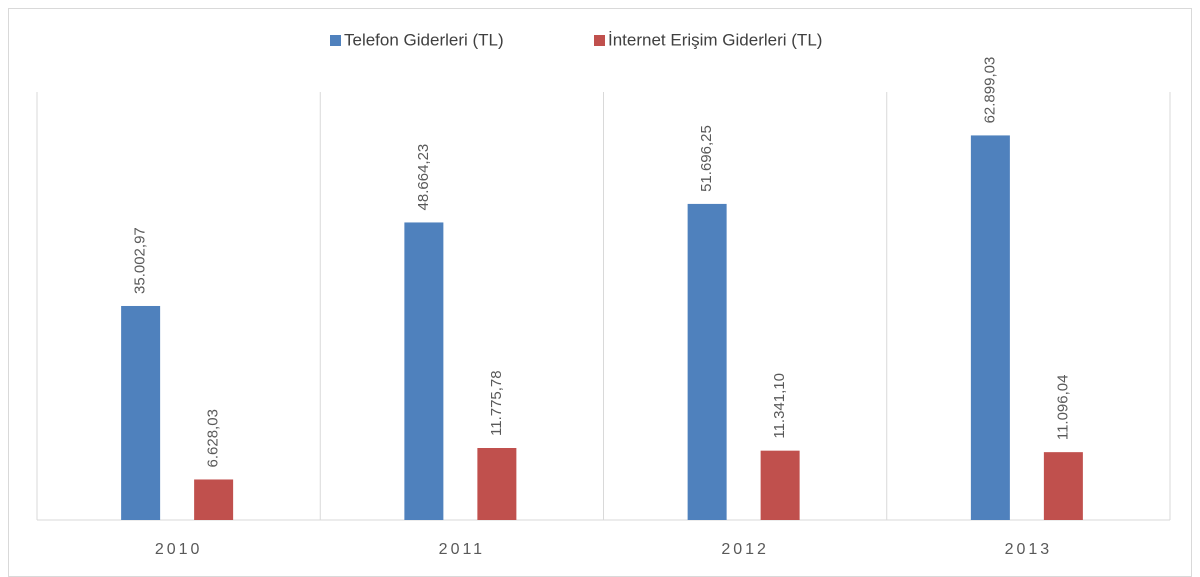 This screenshot has height=577, width=1200. What do you see at coordinates (715, 39) in the screenshot?
I see `legend-label: İnternet Erişim Giderleri (TL)` at bounding box center [715, 39].